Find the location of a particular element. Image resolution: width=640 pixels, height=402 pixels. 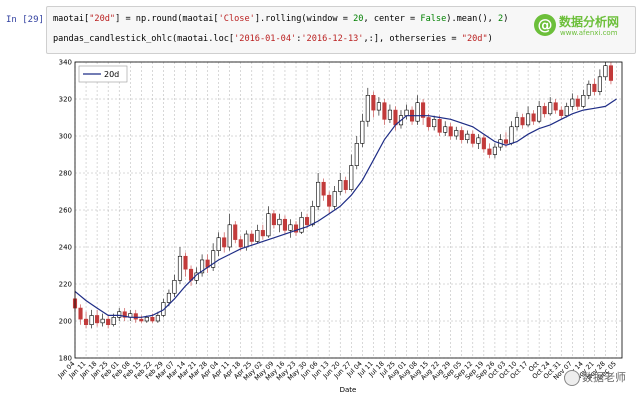

y-tick-label: 240 is located at coordinates (65, 248).